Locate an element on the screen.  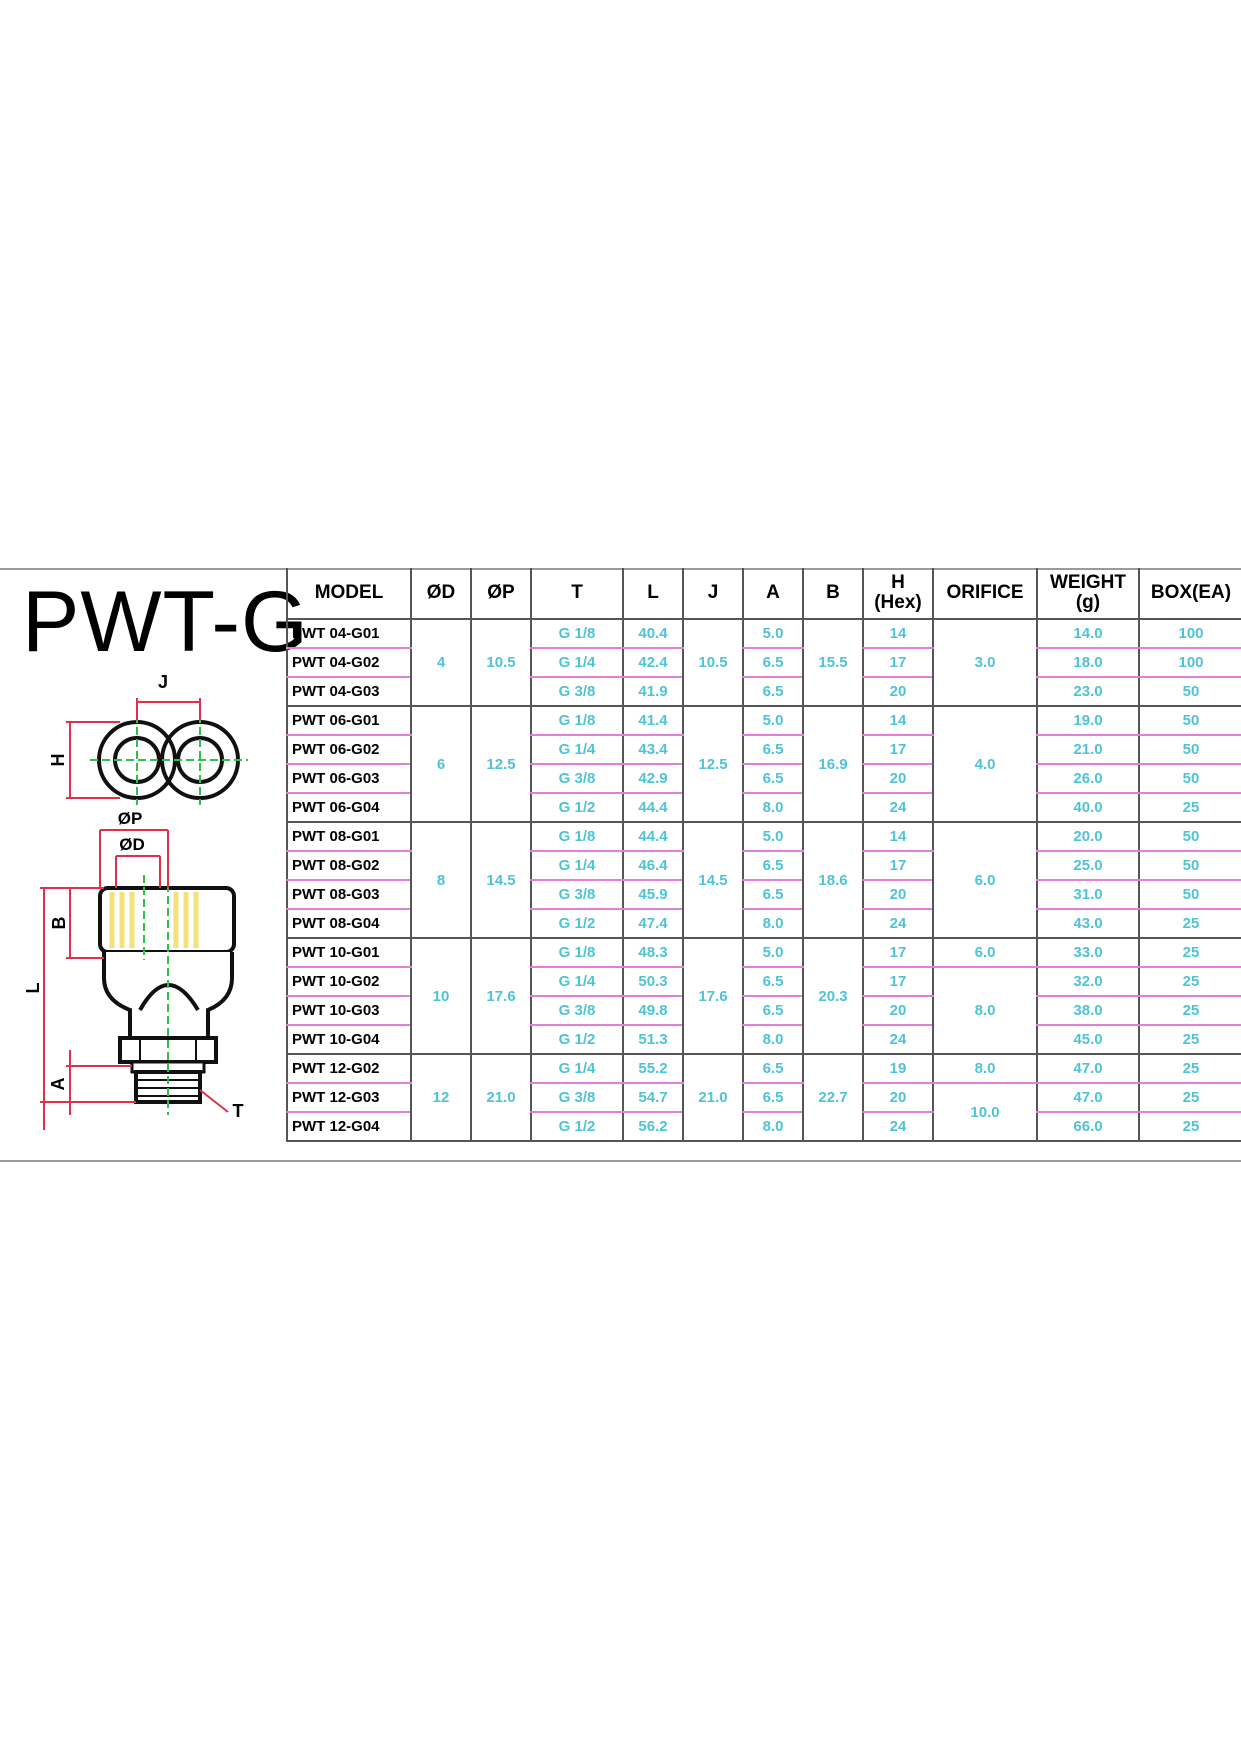
cell-l: 50.3 is located at coordinates (652, 982).